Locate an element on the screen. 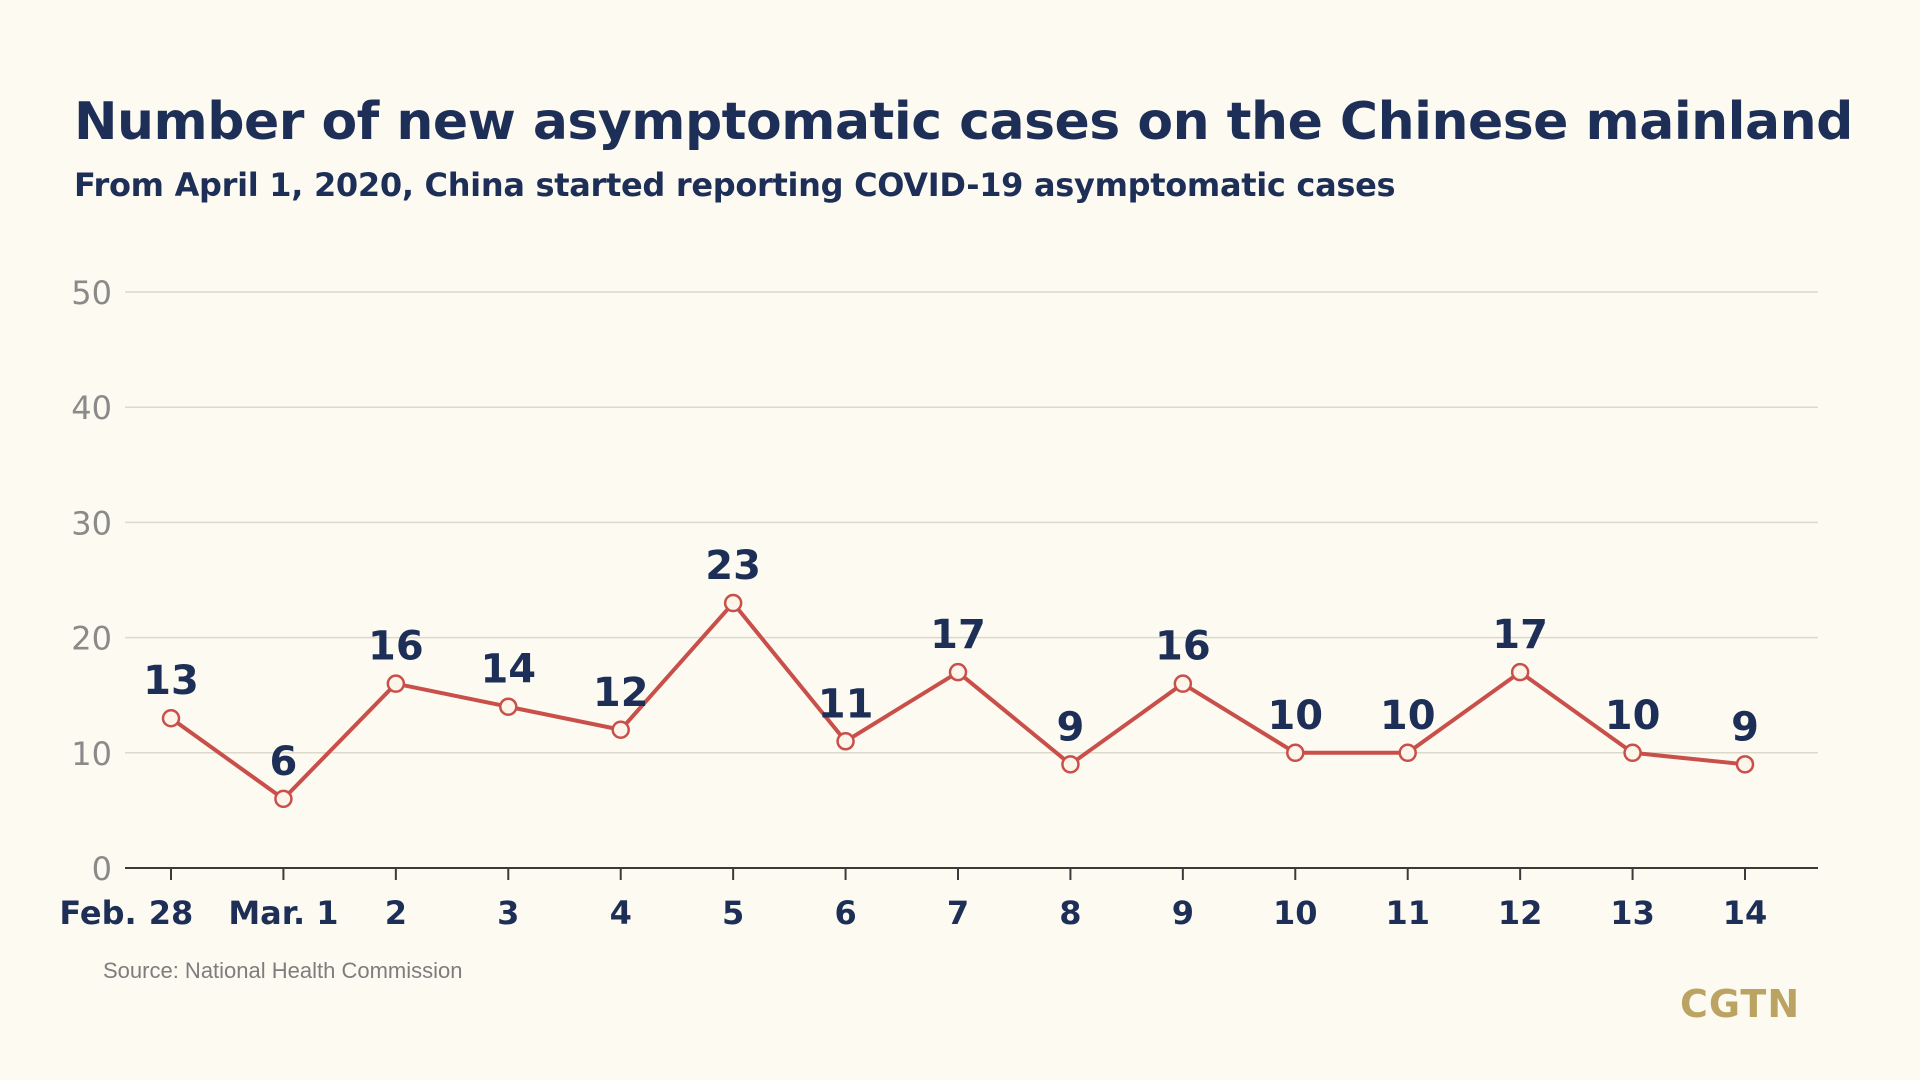 Image resolution: width=1920 pixels, height=1080 pixels. y-tick-label: 0 is located at coordinates (102, 869).